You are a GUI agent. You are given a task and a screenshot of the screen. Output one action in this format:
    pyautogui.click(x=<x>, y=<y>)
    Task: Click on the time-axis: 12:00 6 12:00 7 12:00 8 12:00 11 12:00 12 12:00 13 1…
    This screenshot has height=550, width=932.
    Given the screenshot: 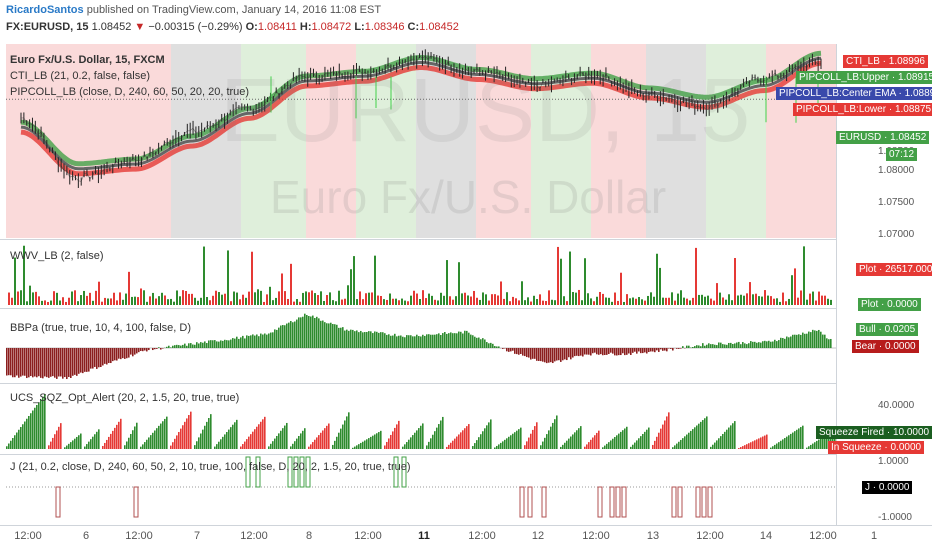 What is the action you would take?
    pyautogui.click(x=441, y=538)
    